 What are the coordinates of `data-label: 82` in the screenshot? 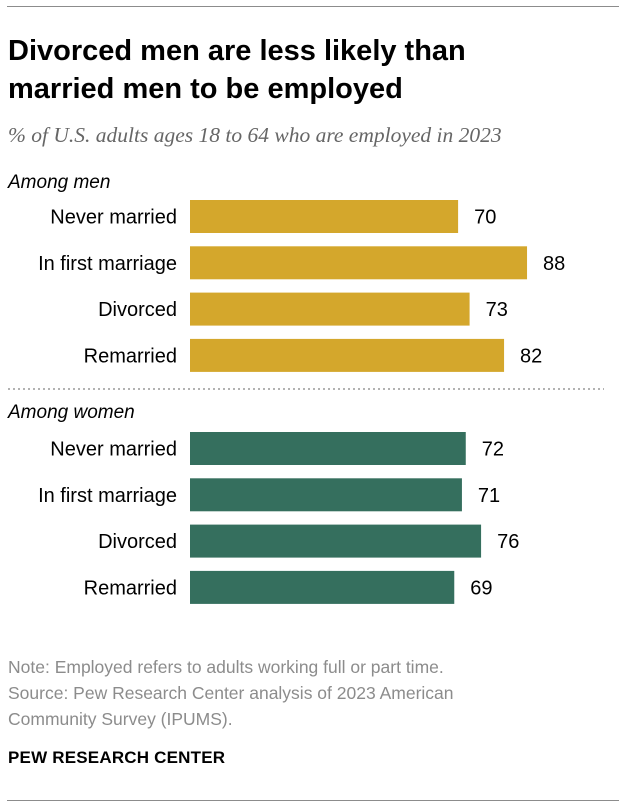 It's located at (531, 356).